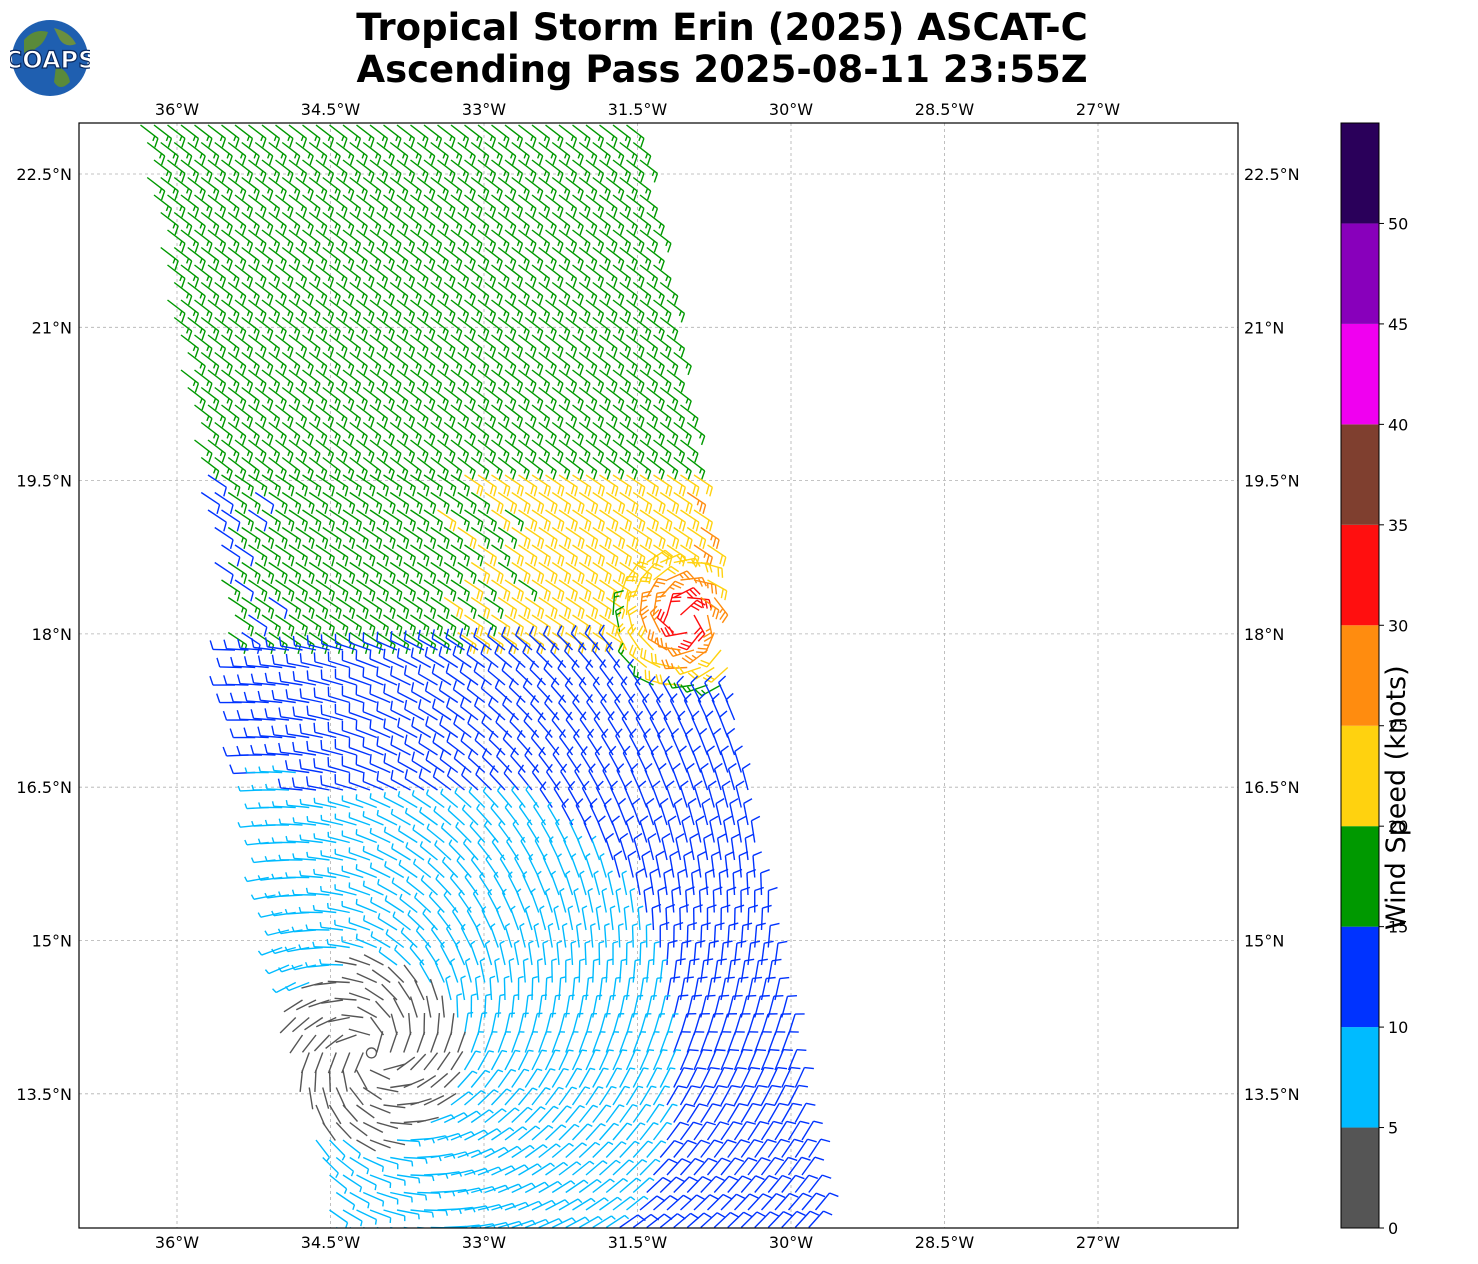 This screenshot has height=1264, width=1478. I want to click on x-tick-label-bottom: 30°W, so click(791, 1242).